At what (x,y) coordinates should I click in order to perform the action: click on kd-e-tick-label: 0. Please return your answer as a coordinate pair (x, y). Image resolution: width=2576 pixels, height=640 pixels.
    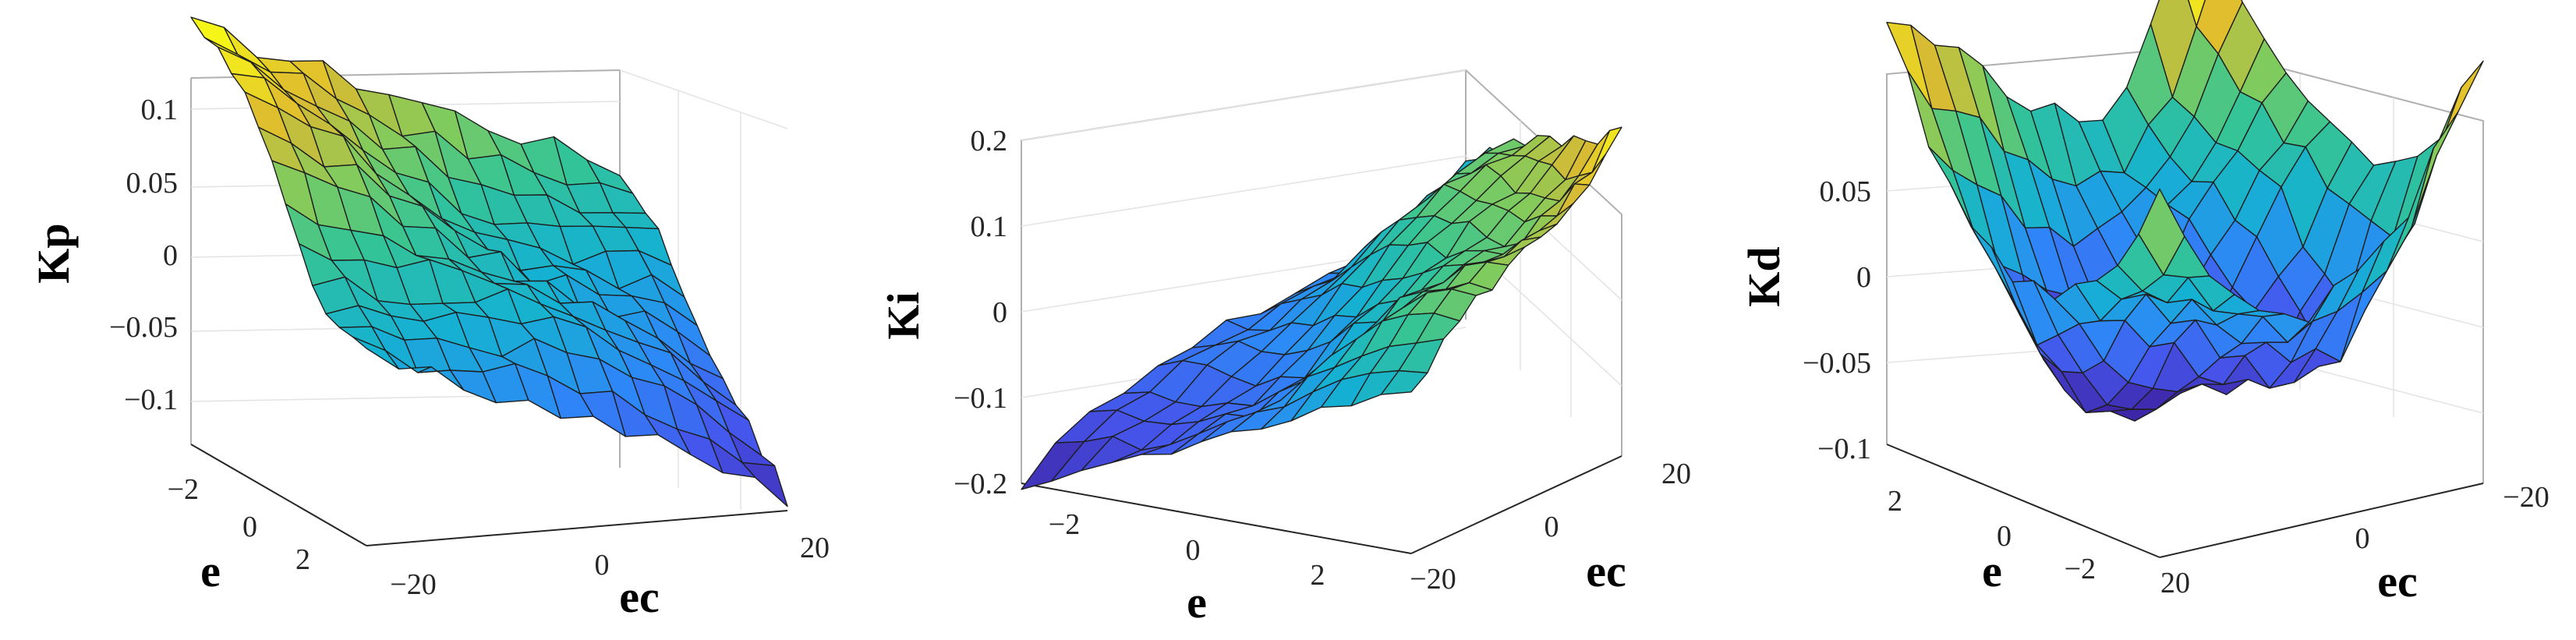
    Looking at the image, I should click on (2004, 536).